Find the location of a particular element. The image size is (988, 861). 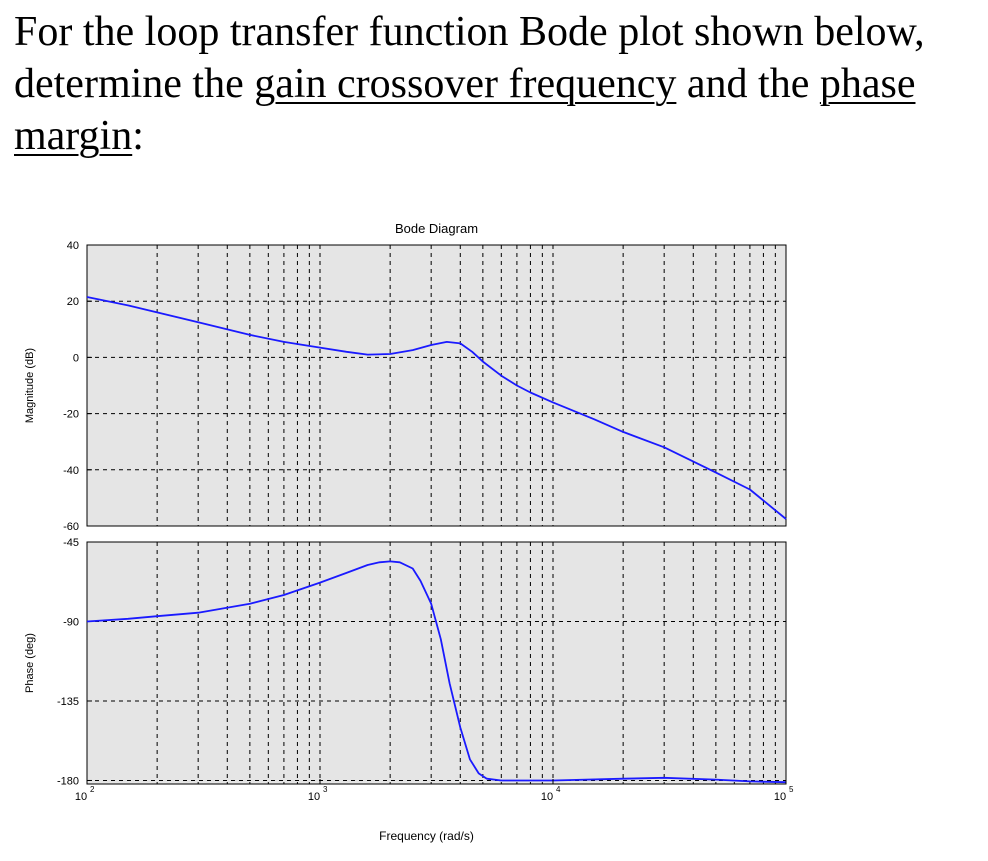

magnitude-ytick-label: 40 is located at coordinates (73, 246).